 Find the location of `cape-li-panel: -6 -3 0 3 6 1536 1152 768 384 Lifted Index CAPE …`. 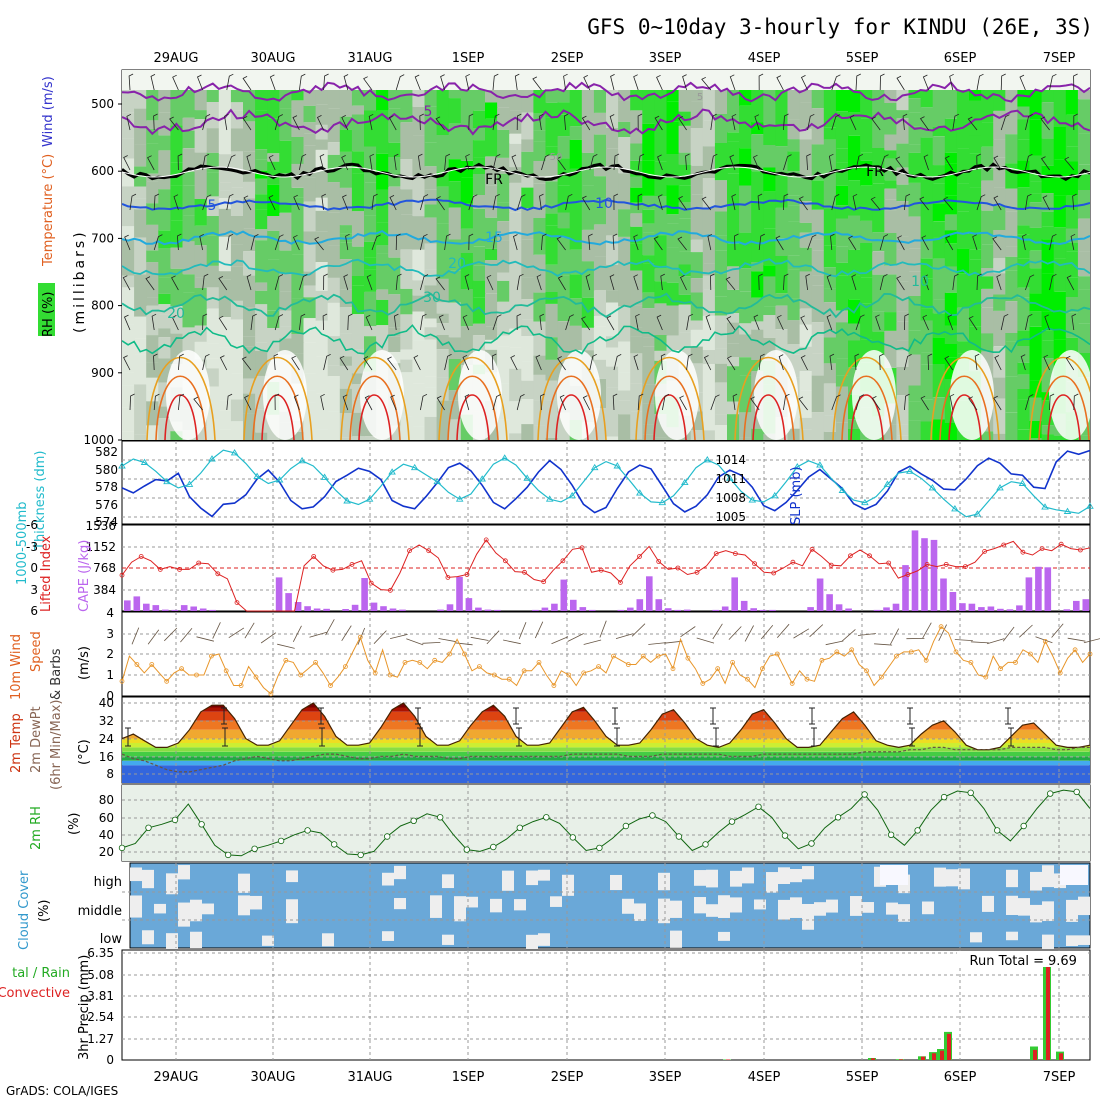

cape-li-panel: -6 -3 0 3 6 1536 1152 768 384 Lifted Index CAPE … is located at coordinates (558, 568).